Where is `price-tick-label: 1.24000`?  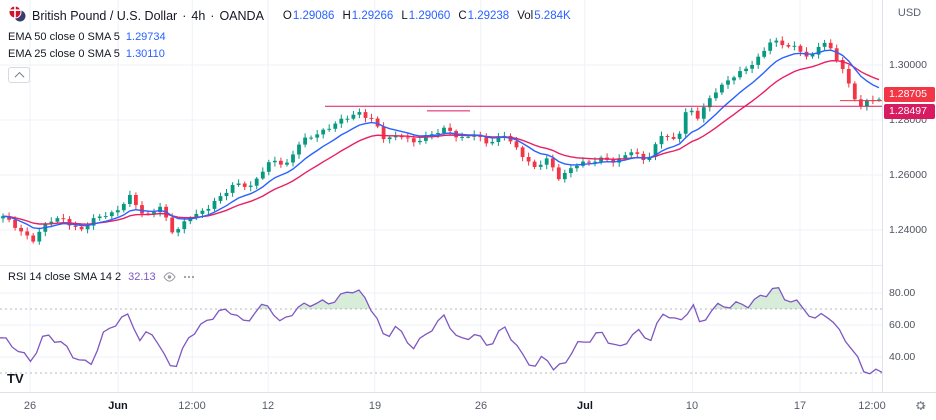
price-tick-label: 1.24000 is located at coordinates (908, 230).